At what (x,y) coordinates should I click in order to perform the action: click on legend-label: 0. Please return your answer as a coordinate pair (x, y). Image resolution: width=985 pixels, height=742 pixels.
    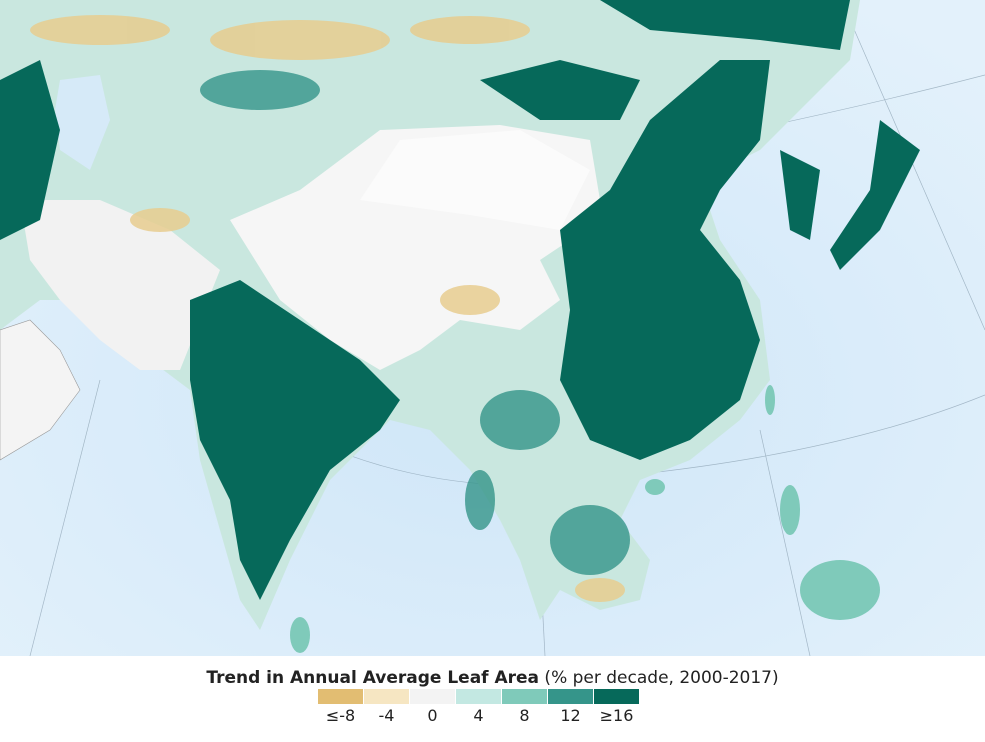
    Looking at the image, I should click on (432, 715).